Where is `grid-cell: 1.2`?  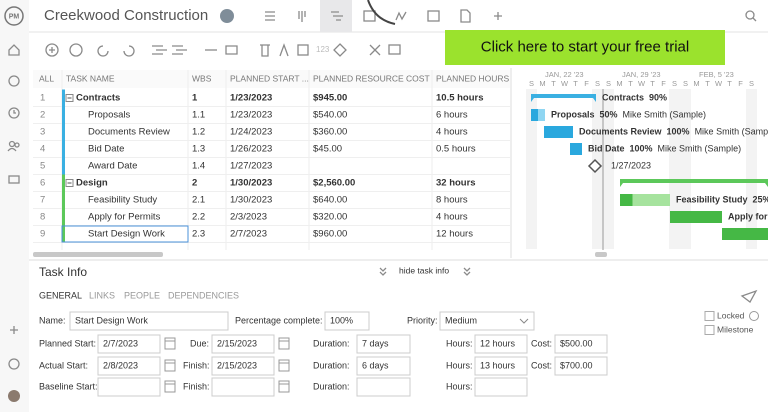 grid-cell: 1.2 is located at coordinates (198, 132).